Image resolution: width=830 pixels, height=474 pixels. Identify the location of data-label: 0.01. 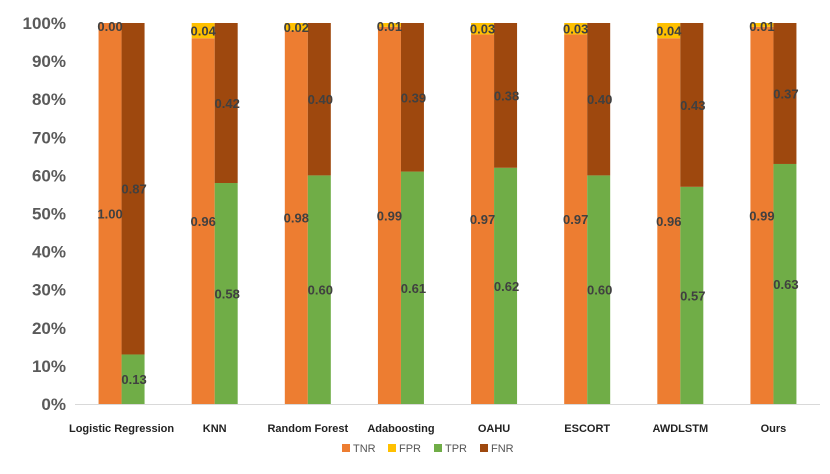
(761, 26).